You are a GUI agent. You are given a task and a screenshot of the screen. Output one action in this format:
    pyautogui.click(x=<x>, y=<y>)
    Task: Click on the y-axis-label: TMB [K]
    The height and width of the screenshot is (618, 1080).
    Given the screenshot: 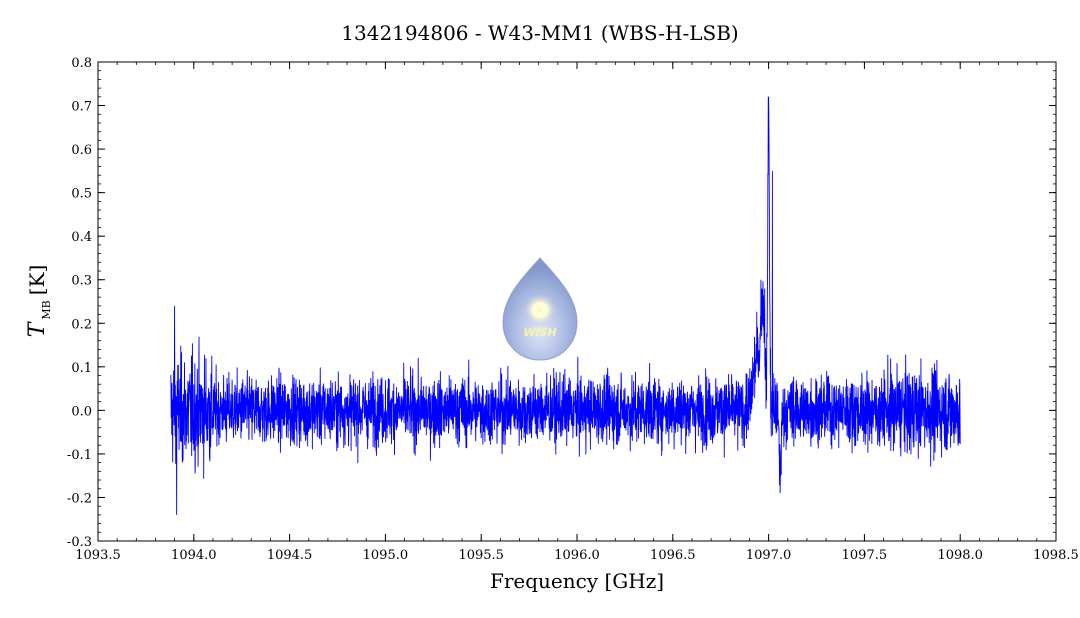 What is the action you would take?
    pyautogui.click(x=39, y=301)
    